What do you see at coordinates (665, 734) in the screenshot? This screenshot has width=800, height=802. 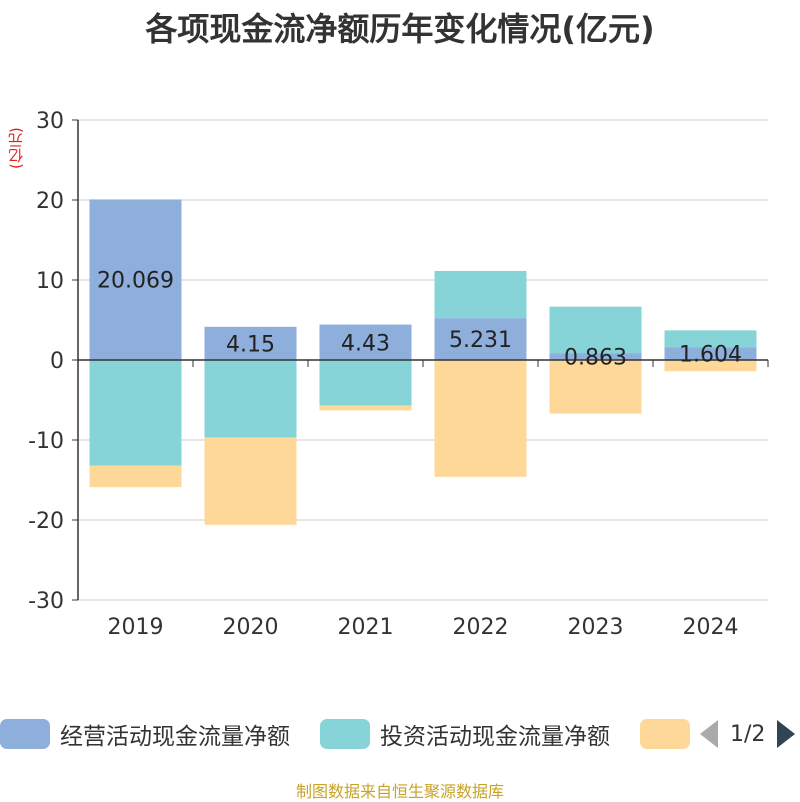 I see `legend-swatch-financing` at bounding box center [665, 734].